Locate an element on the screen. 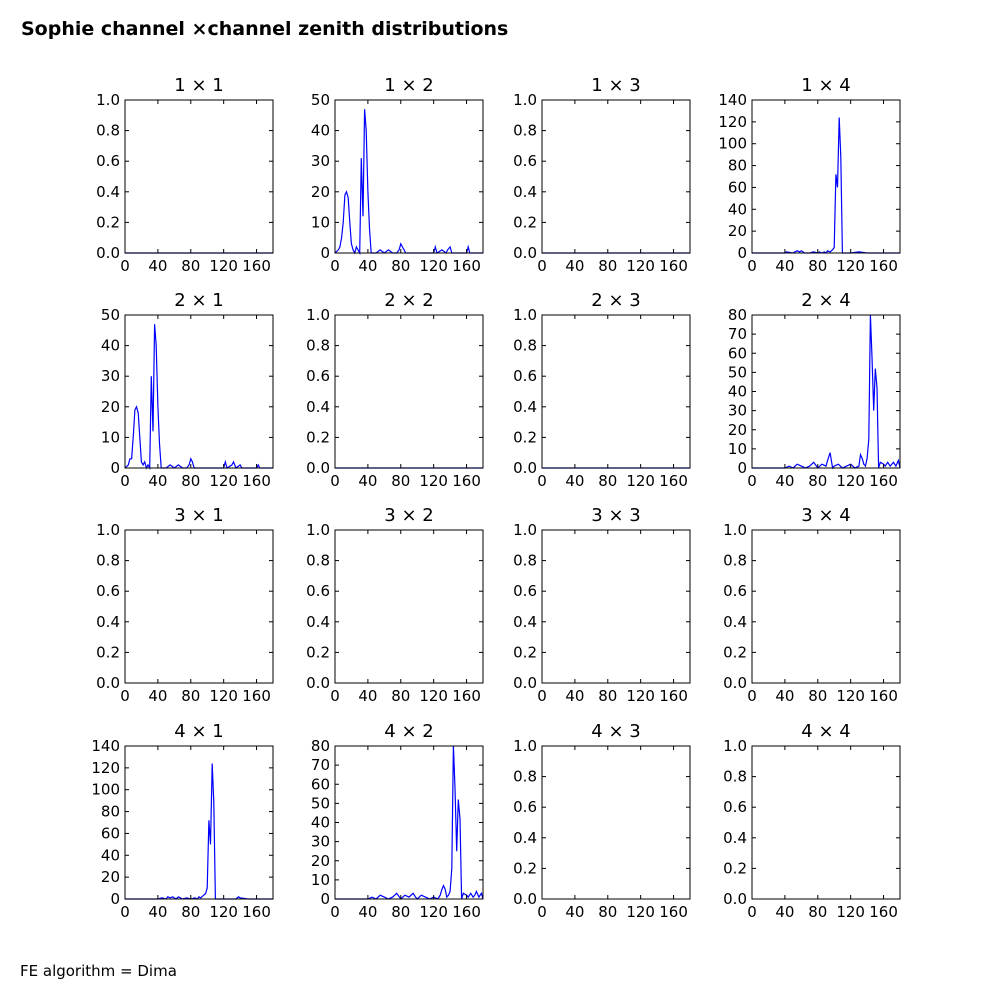 The image size is (1000, 1000). y-tick-label: 70 is located at coordinates (320, 765).